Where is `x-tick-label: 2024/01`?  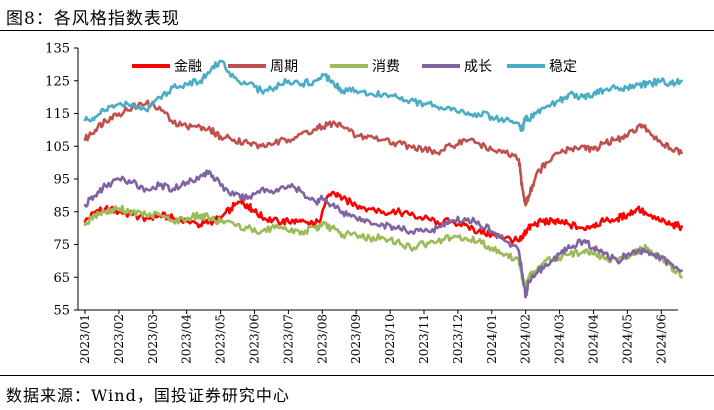 x-tick-label: 2024/01 is located at coordinates (492, 339).